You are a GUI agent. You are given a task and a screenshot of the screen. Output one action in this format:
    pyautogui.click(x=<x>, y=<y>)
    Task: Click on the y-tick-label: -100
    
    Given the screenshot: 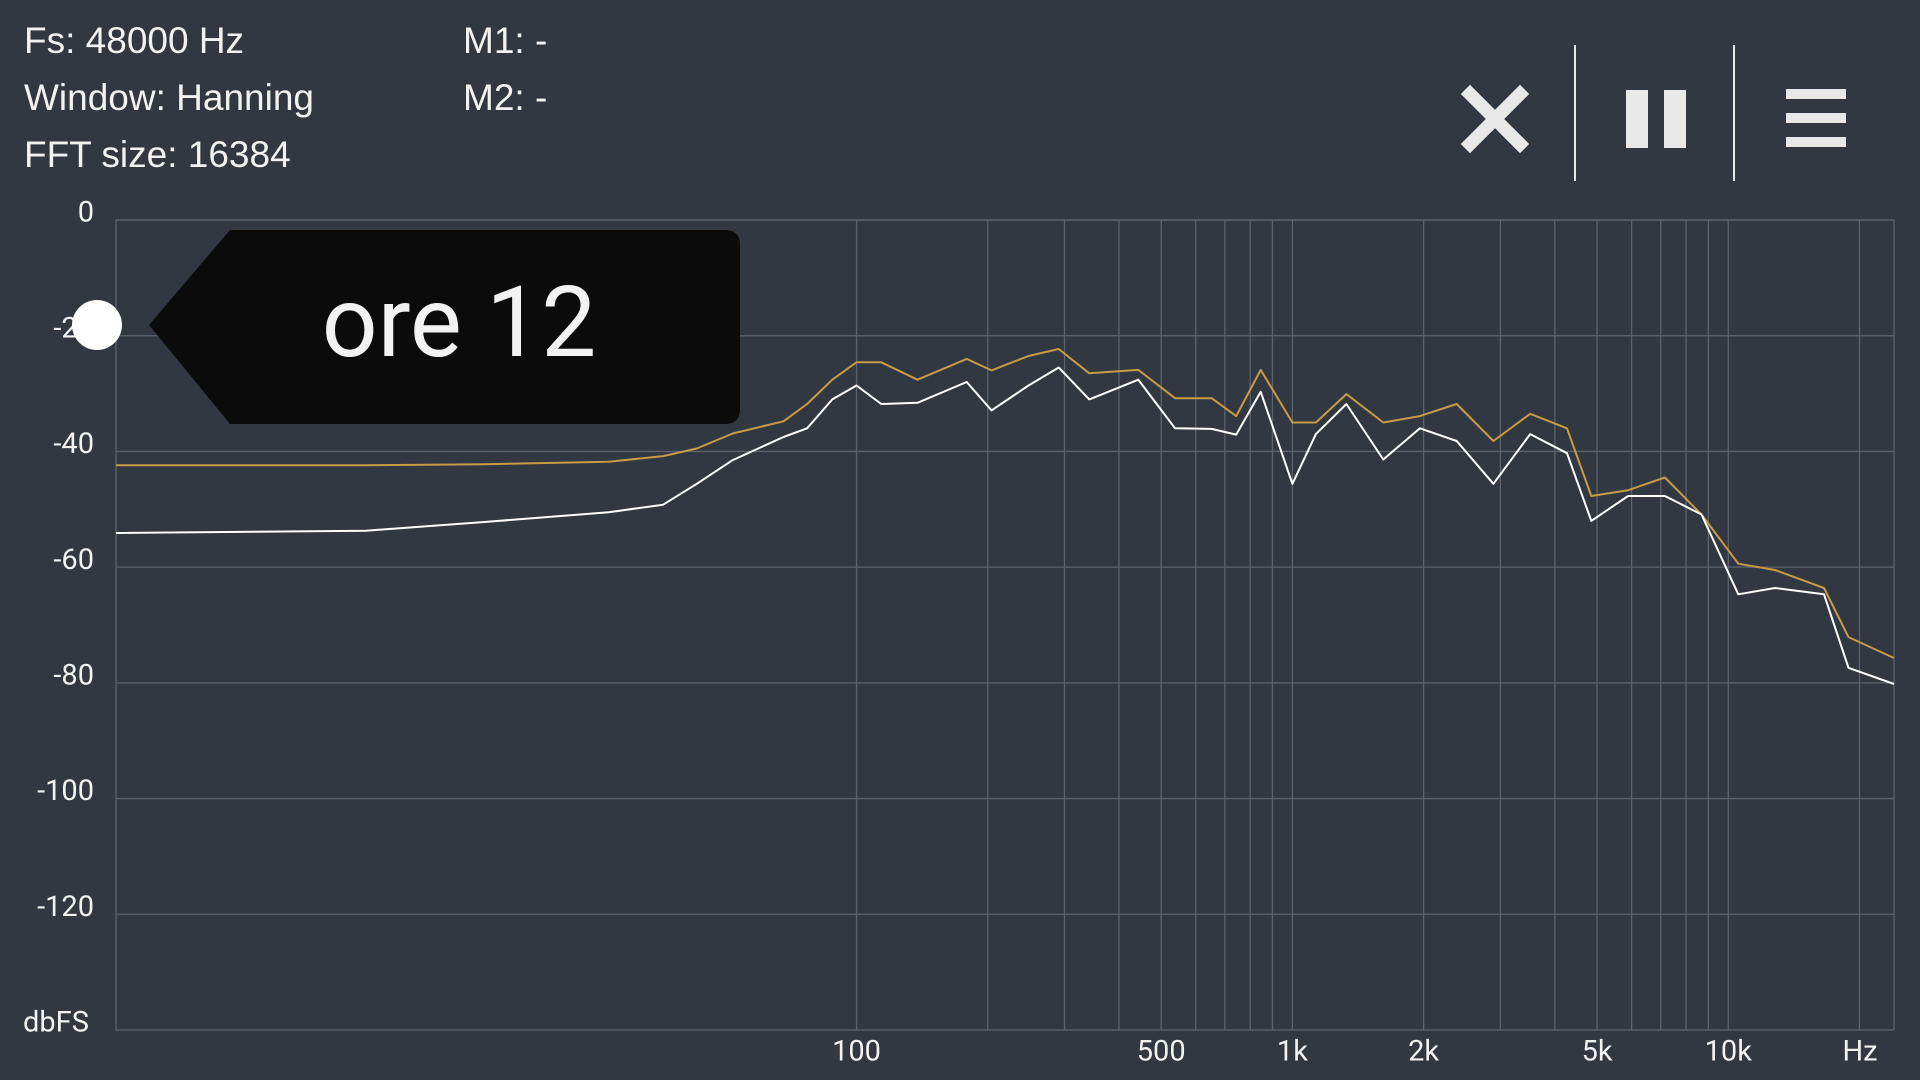 What is the action you would take?
    pyautogui.click(x=65, y=791)
    